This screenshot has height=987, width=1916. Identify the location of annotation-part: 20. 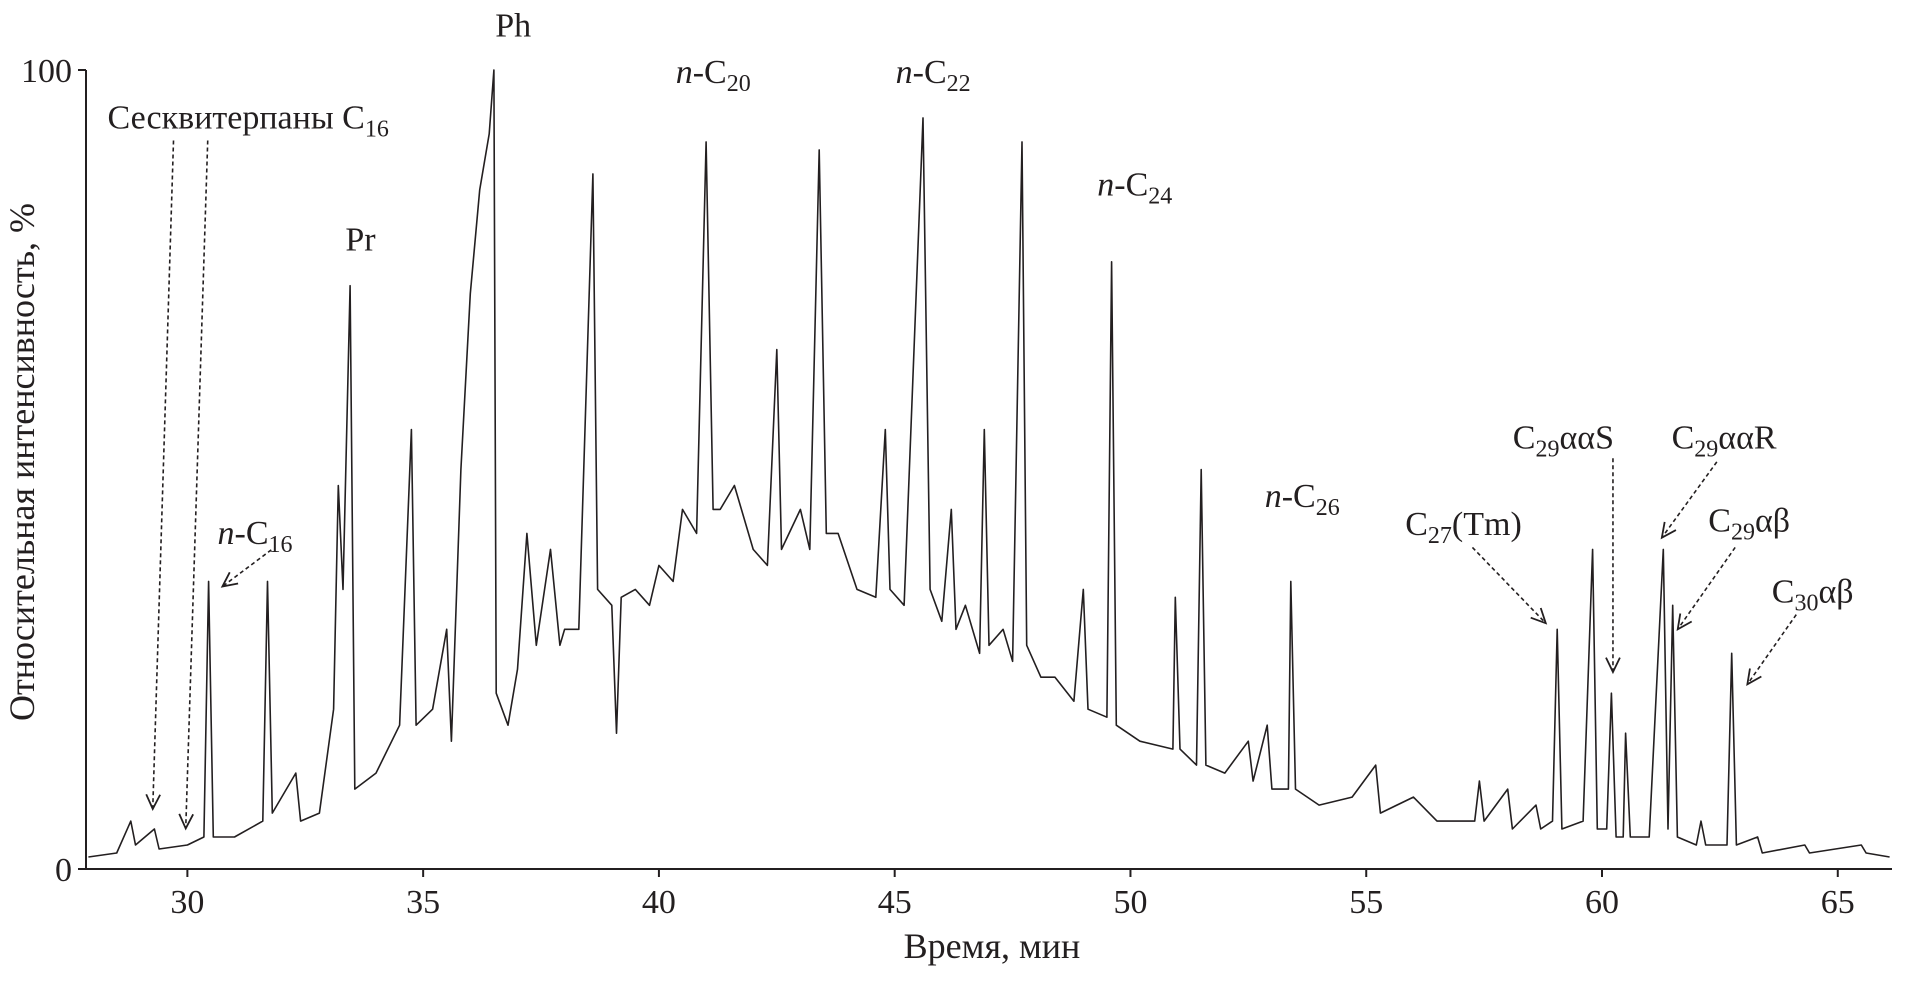
(739, 84).